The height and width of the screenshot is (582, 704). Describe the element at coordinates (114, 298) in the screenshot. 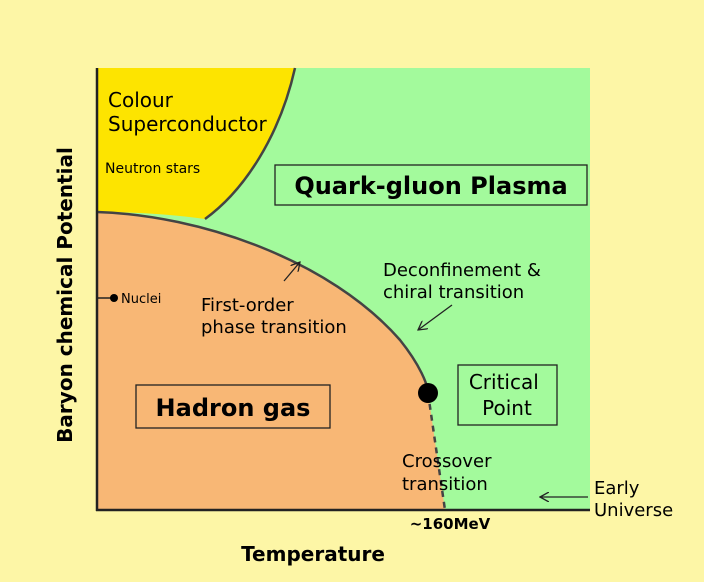

I see `nuclei-dot` at that location.